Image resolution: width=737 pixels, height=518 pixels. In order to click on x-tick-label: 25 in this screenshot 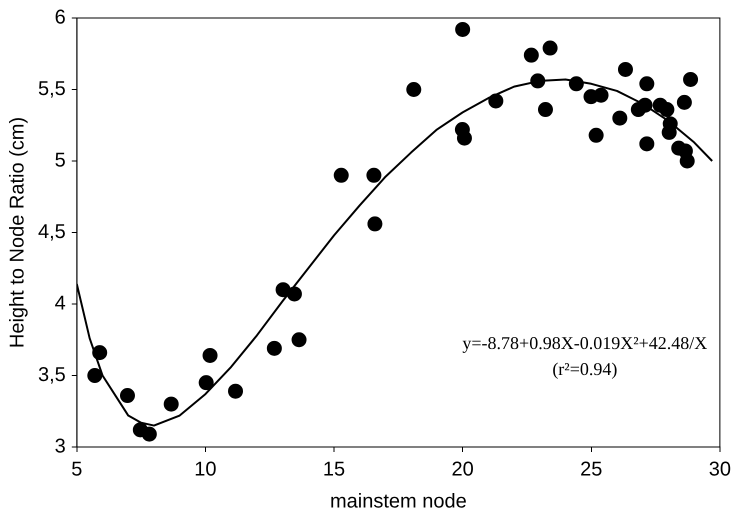, I will do `click(591, 469)`.